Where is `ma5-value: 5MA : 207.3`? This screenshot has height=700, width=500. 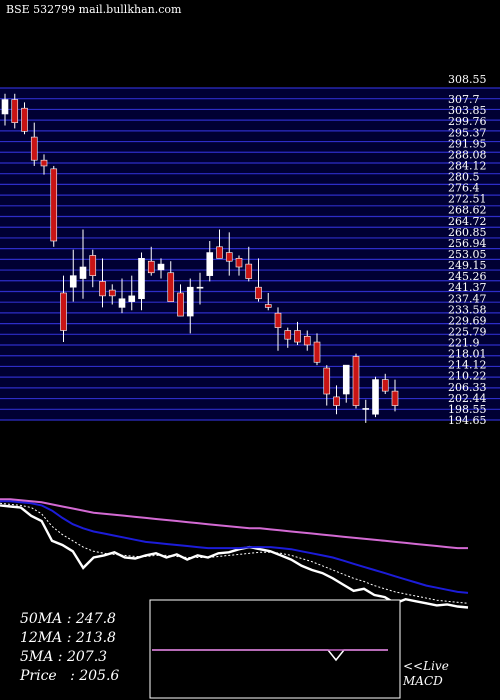 ma5-value: 5MA : 207.3 is located at coordinates (64, 657).